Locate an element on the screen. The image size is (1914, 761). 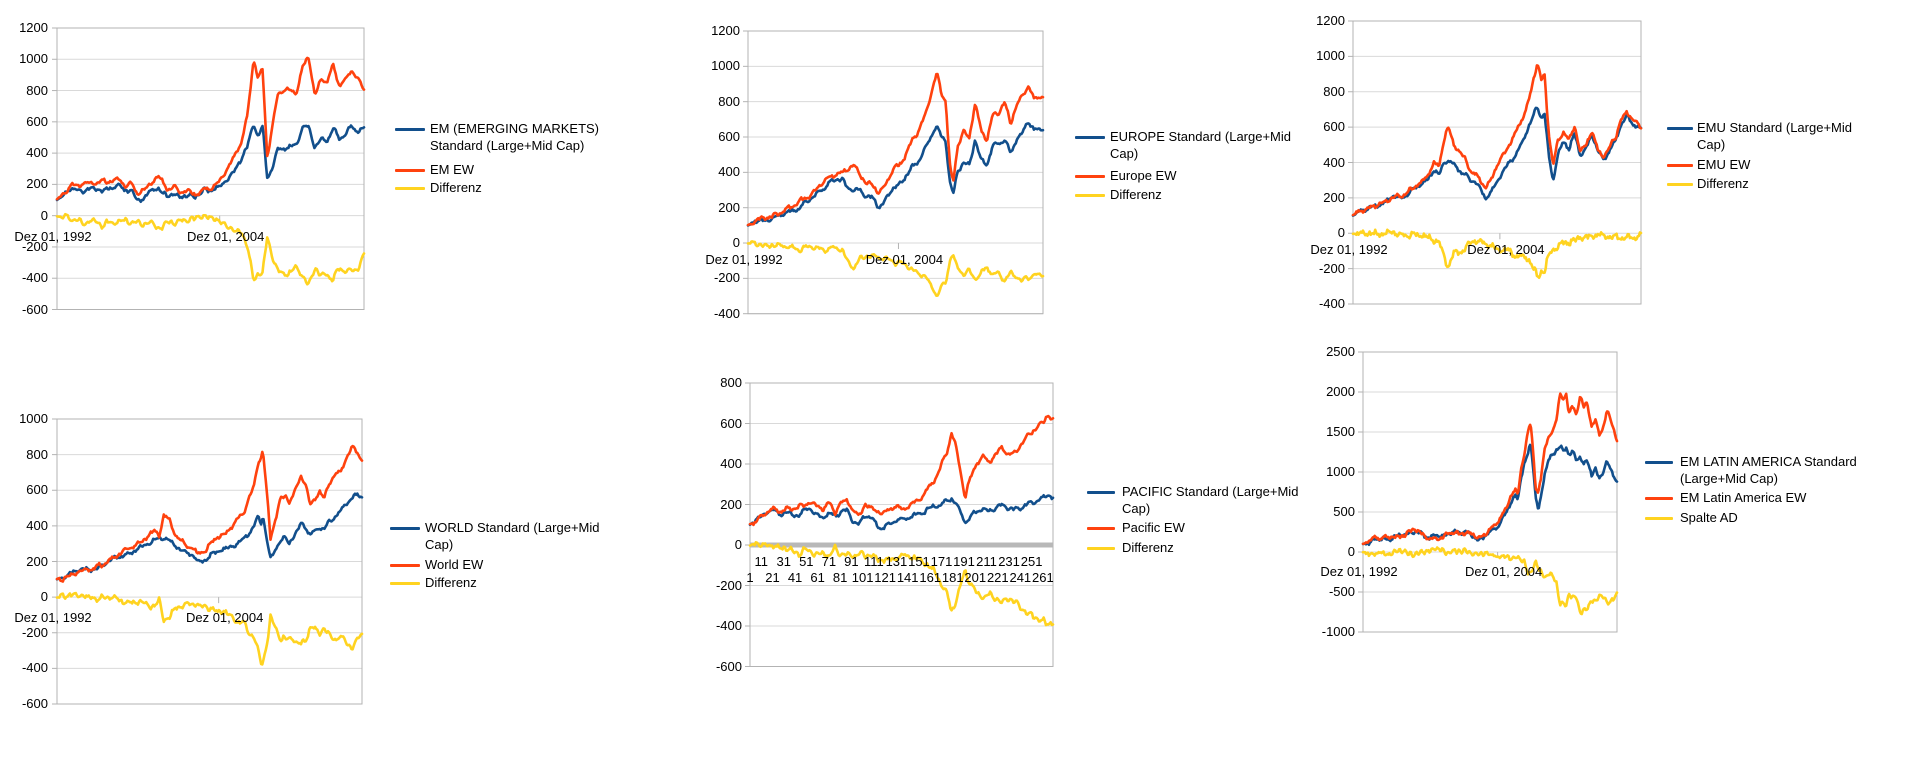
x-axis-label-index: 221 is located at coordinates (997, 577).